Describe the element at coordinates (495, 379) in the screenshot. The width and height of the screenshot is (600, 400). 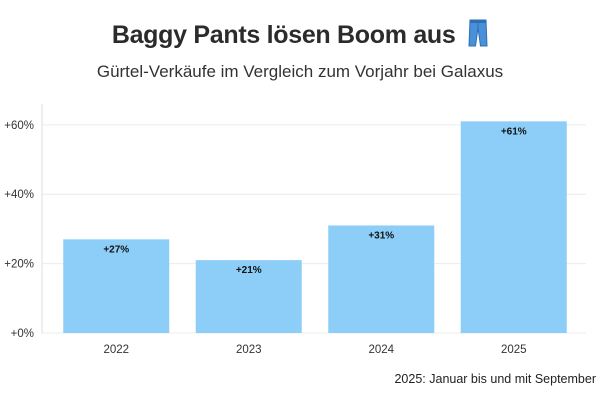
I see `footnote: 2025: Januar bis und mit September` at that location.